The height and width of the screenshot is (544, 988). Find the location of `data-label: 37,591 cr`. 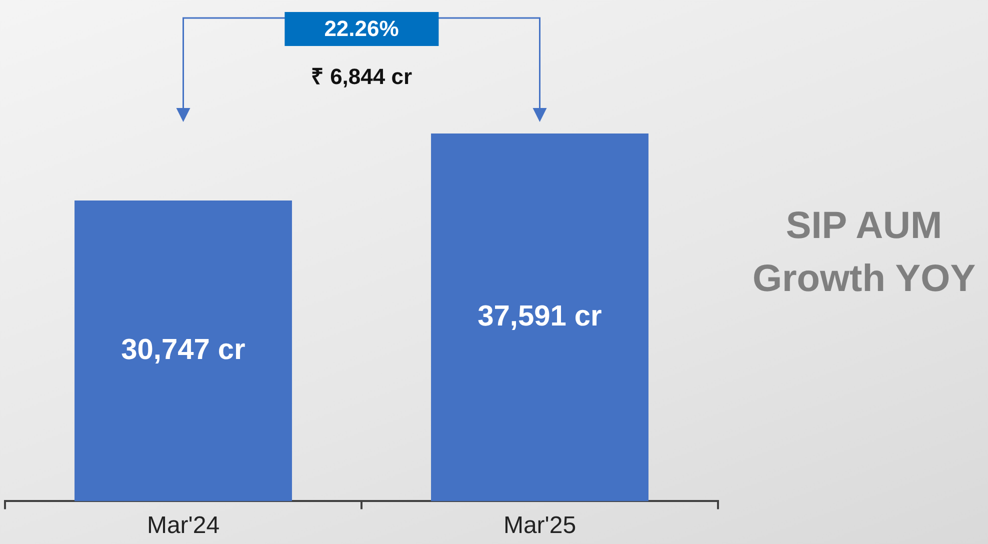

data-label: 37,591 cr is located at coordinates (540, 316).